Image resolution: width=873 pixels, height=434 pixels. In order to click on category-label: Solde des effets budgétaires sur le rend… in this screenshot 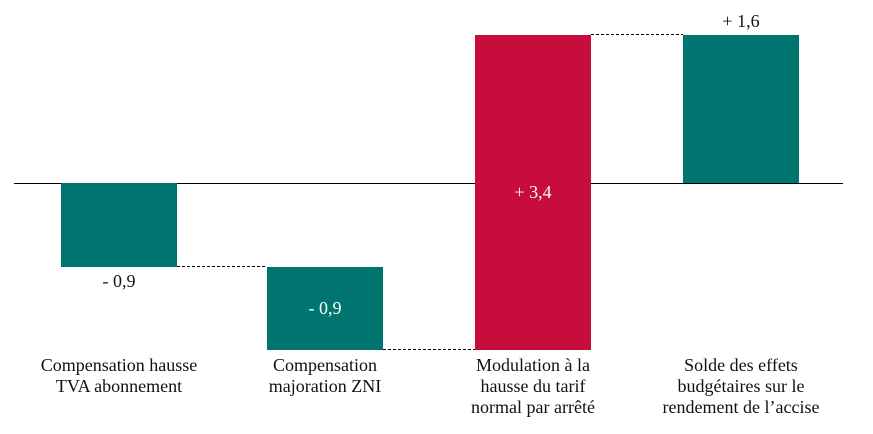, I will do `click(741, 386)`.